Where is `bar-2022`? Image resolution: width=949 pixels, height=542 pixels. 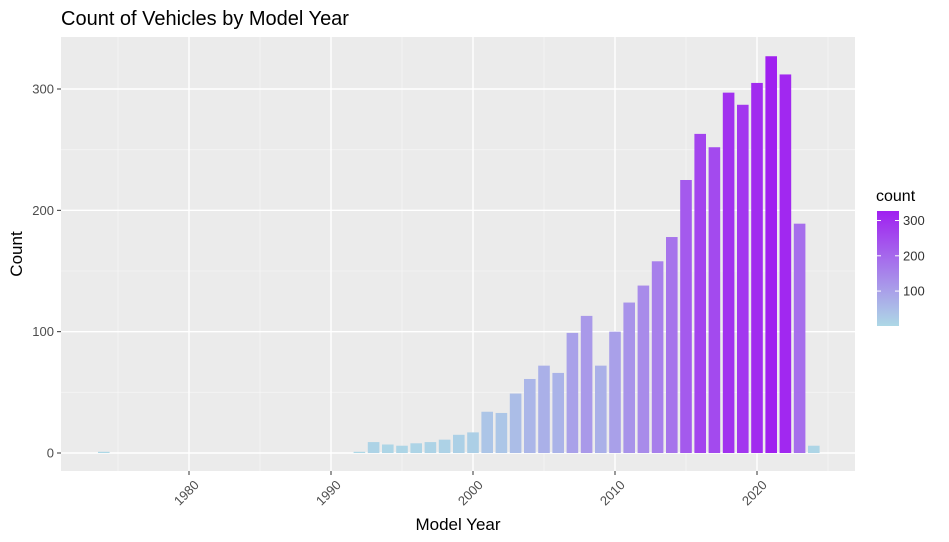 bar-2022 is located at coordinates (785, 263).